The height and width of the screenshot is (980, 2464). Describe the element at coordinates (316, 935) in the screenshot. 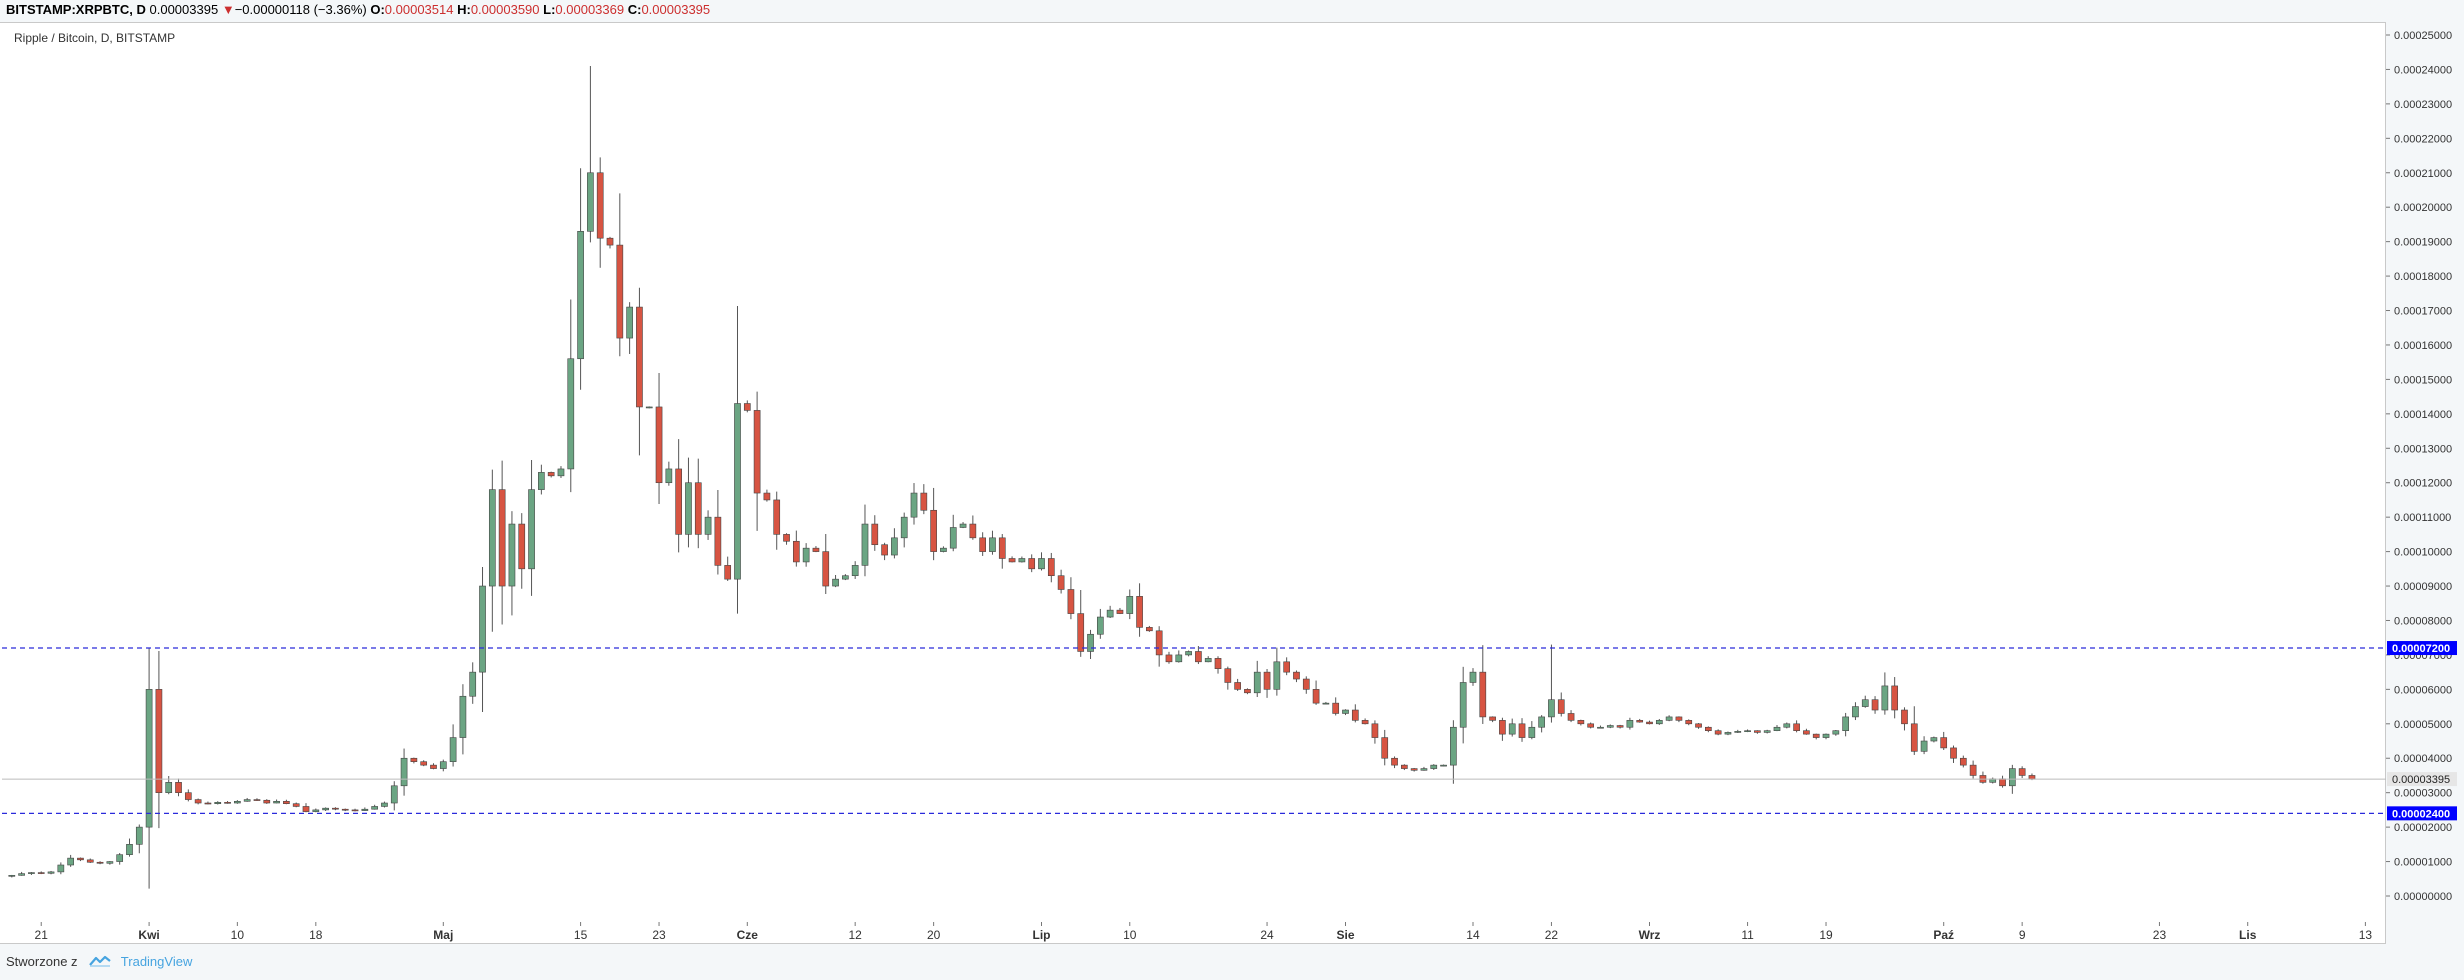

I see `x-tick-label: 18` at that location.